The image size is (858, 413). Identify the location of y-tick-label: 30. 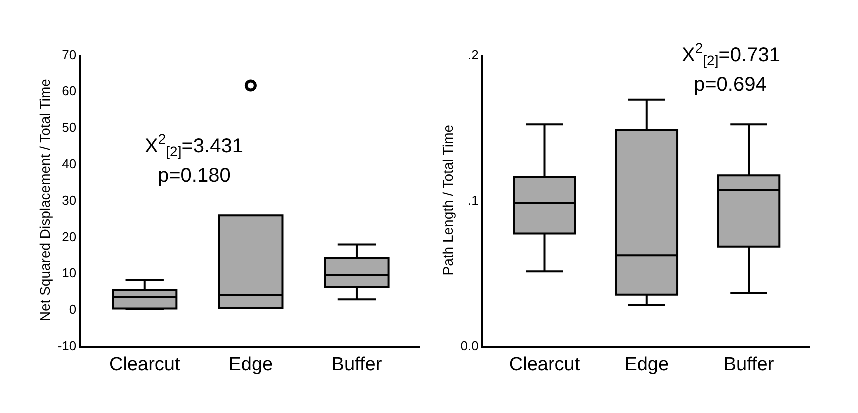
(69, 200).